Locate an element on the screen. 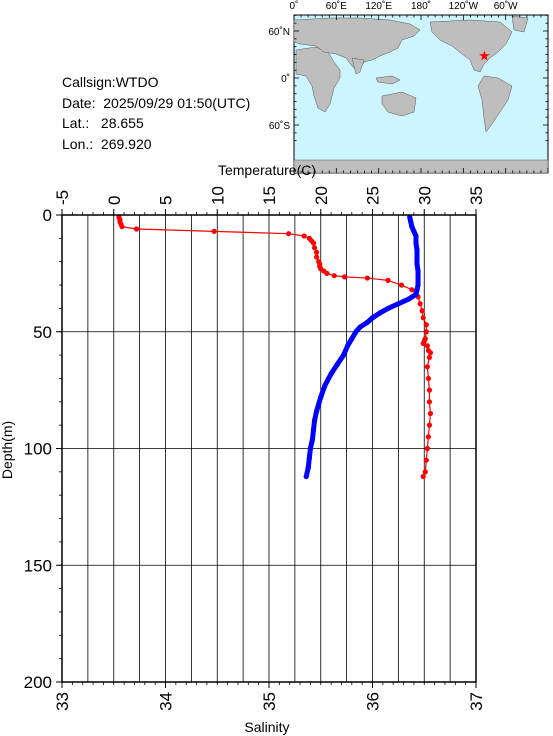 This screenshot has width=553, height=736. bottom-tick-label: 34 is located at coordinates (166, 701).